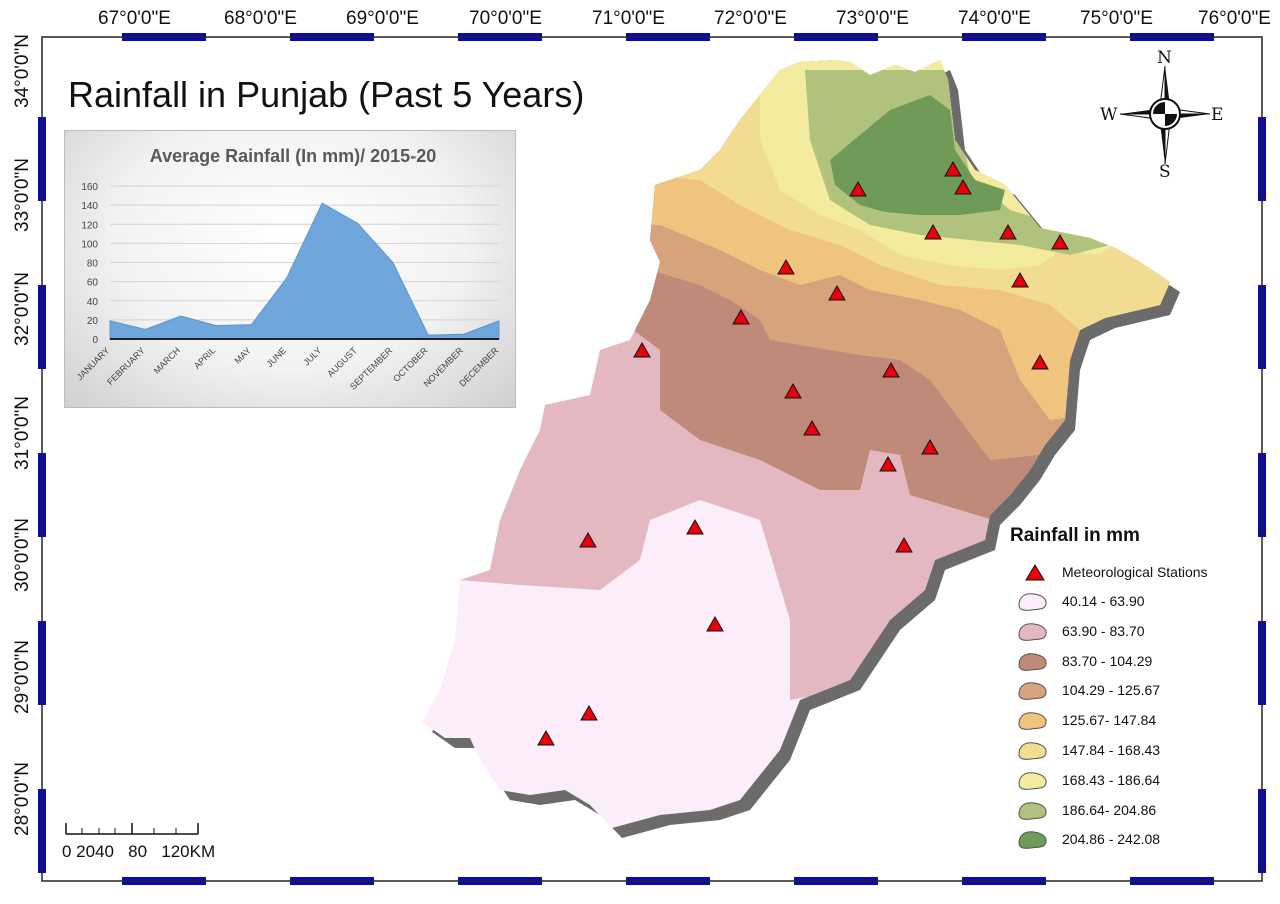  What do you see at coordinates (95, 340) in the screenshot?
I see `chart-ytick-label: 0` at bounding box center [95, 340].